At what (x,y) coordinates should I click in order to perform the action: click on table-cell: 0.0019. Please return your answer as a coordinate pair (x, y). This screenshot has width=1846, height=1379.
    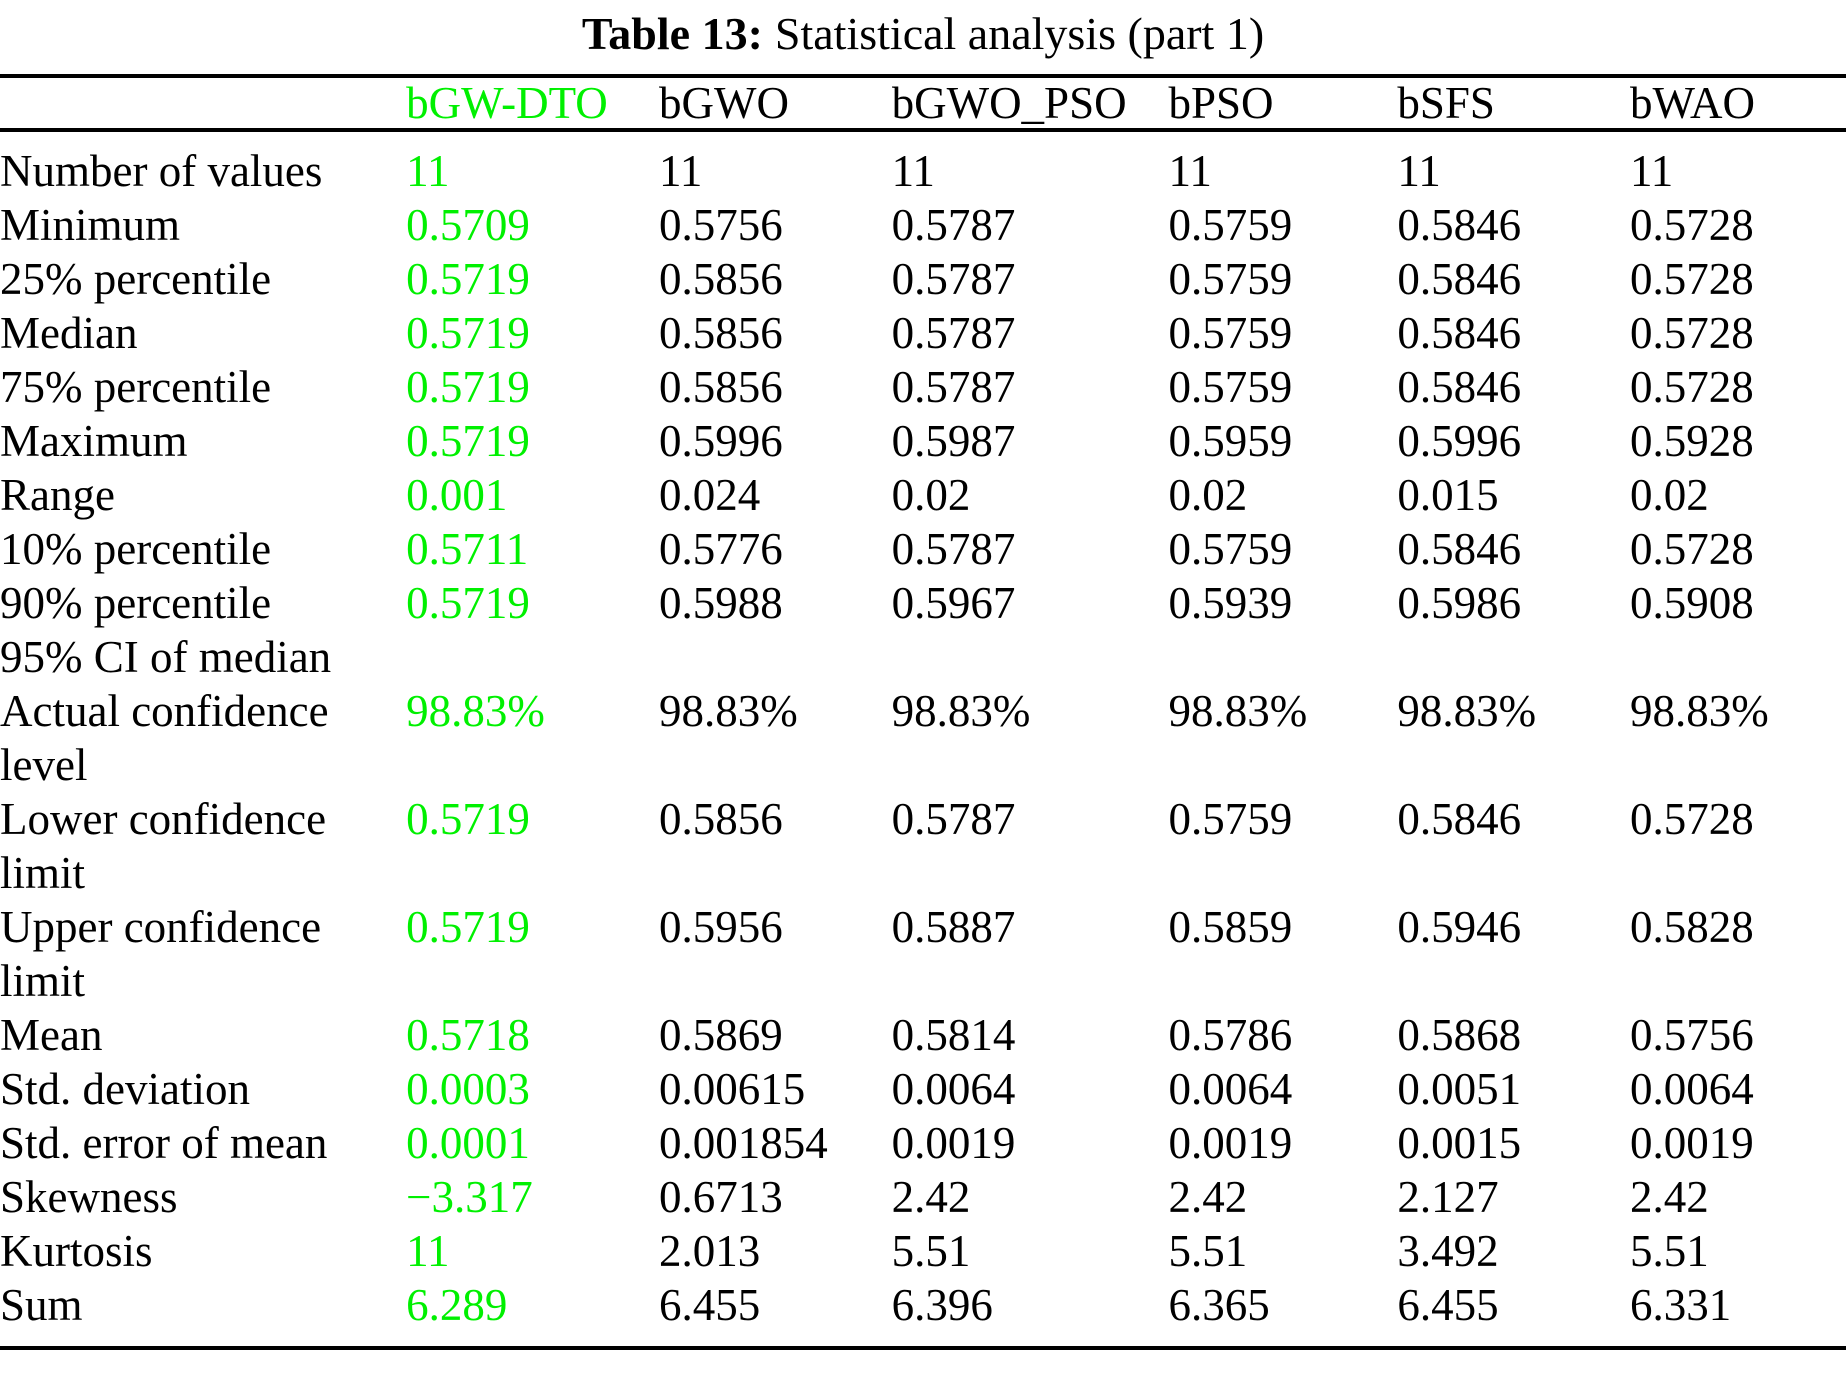
    Looking at the image, I should click on (1230, 1143).